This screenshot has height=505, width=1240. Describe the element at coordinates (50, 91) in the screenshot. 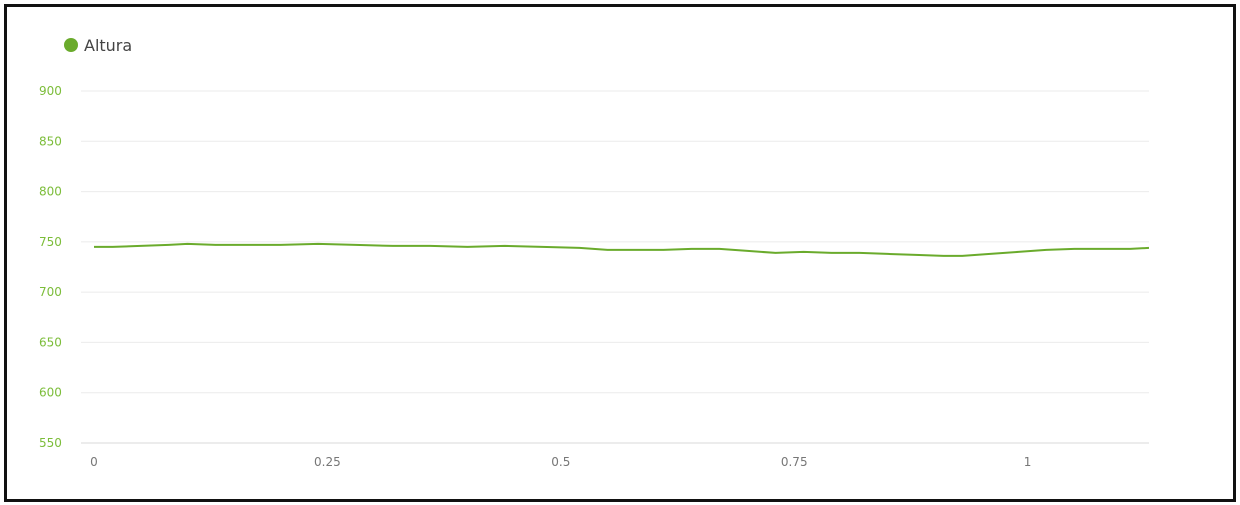

I see `y-tick-label: 900` at that location.